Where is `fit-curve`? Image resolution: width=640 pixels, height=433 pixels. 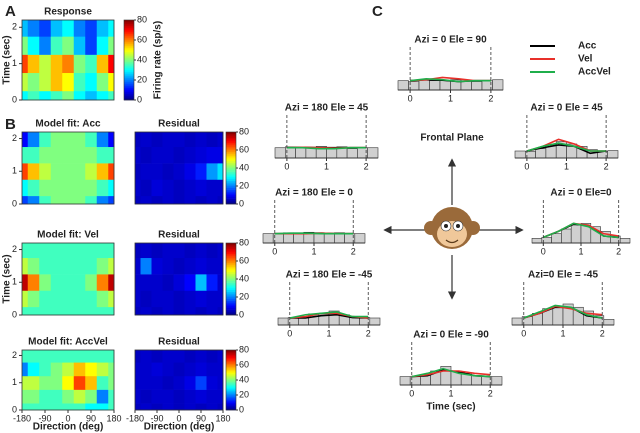
fit-curve is located at coordinates (329, 315).